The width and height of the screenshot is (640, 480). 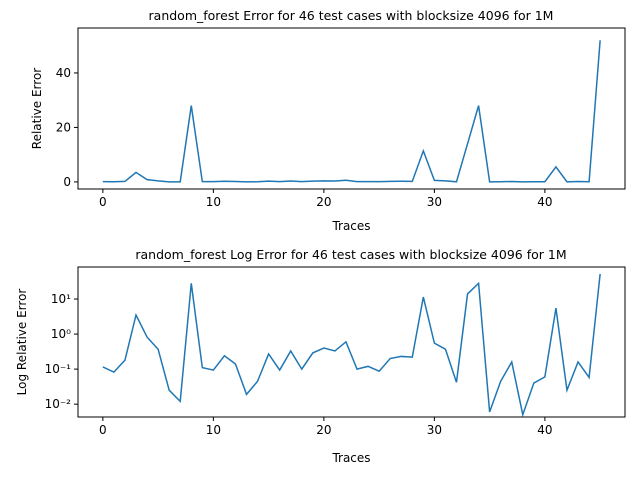 I want to click on y-tick-label: 10¹, so click(x=61, y=299).